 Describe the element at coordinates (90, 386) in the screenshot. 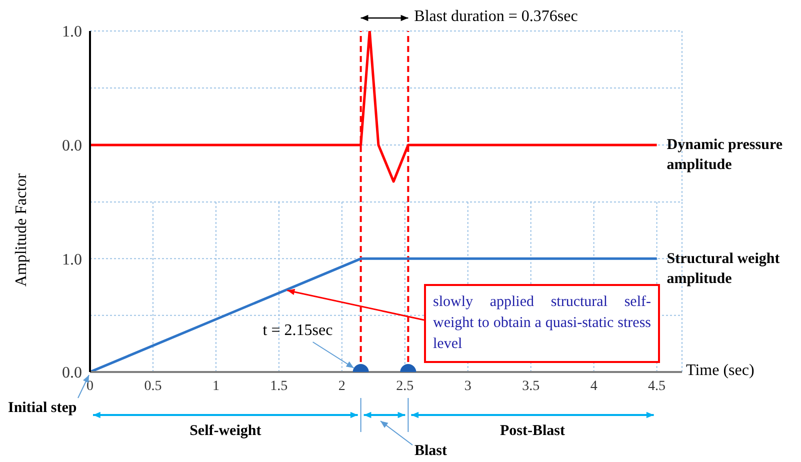

I see `x-tick-label: 0` at that location.